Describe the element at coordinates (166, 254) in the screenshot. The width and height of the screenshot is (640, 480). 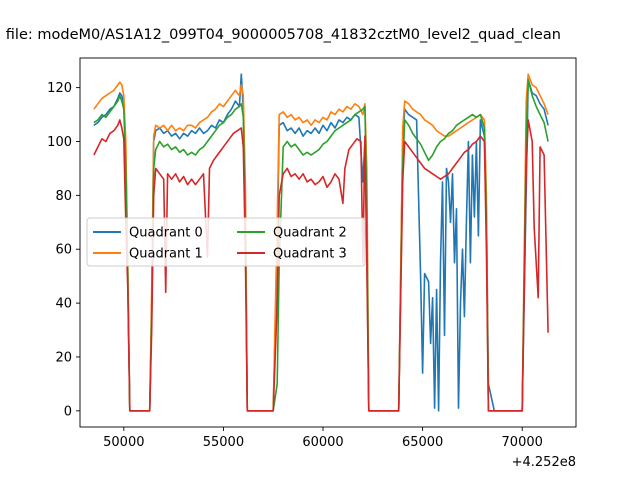
I see `legend-label-quadrant-1: Quadrant 1` at that location.